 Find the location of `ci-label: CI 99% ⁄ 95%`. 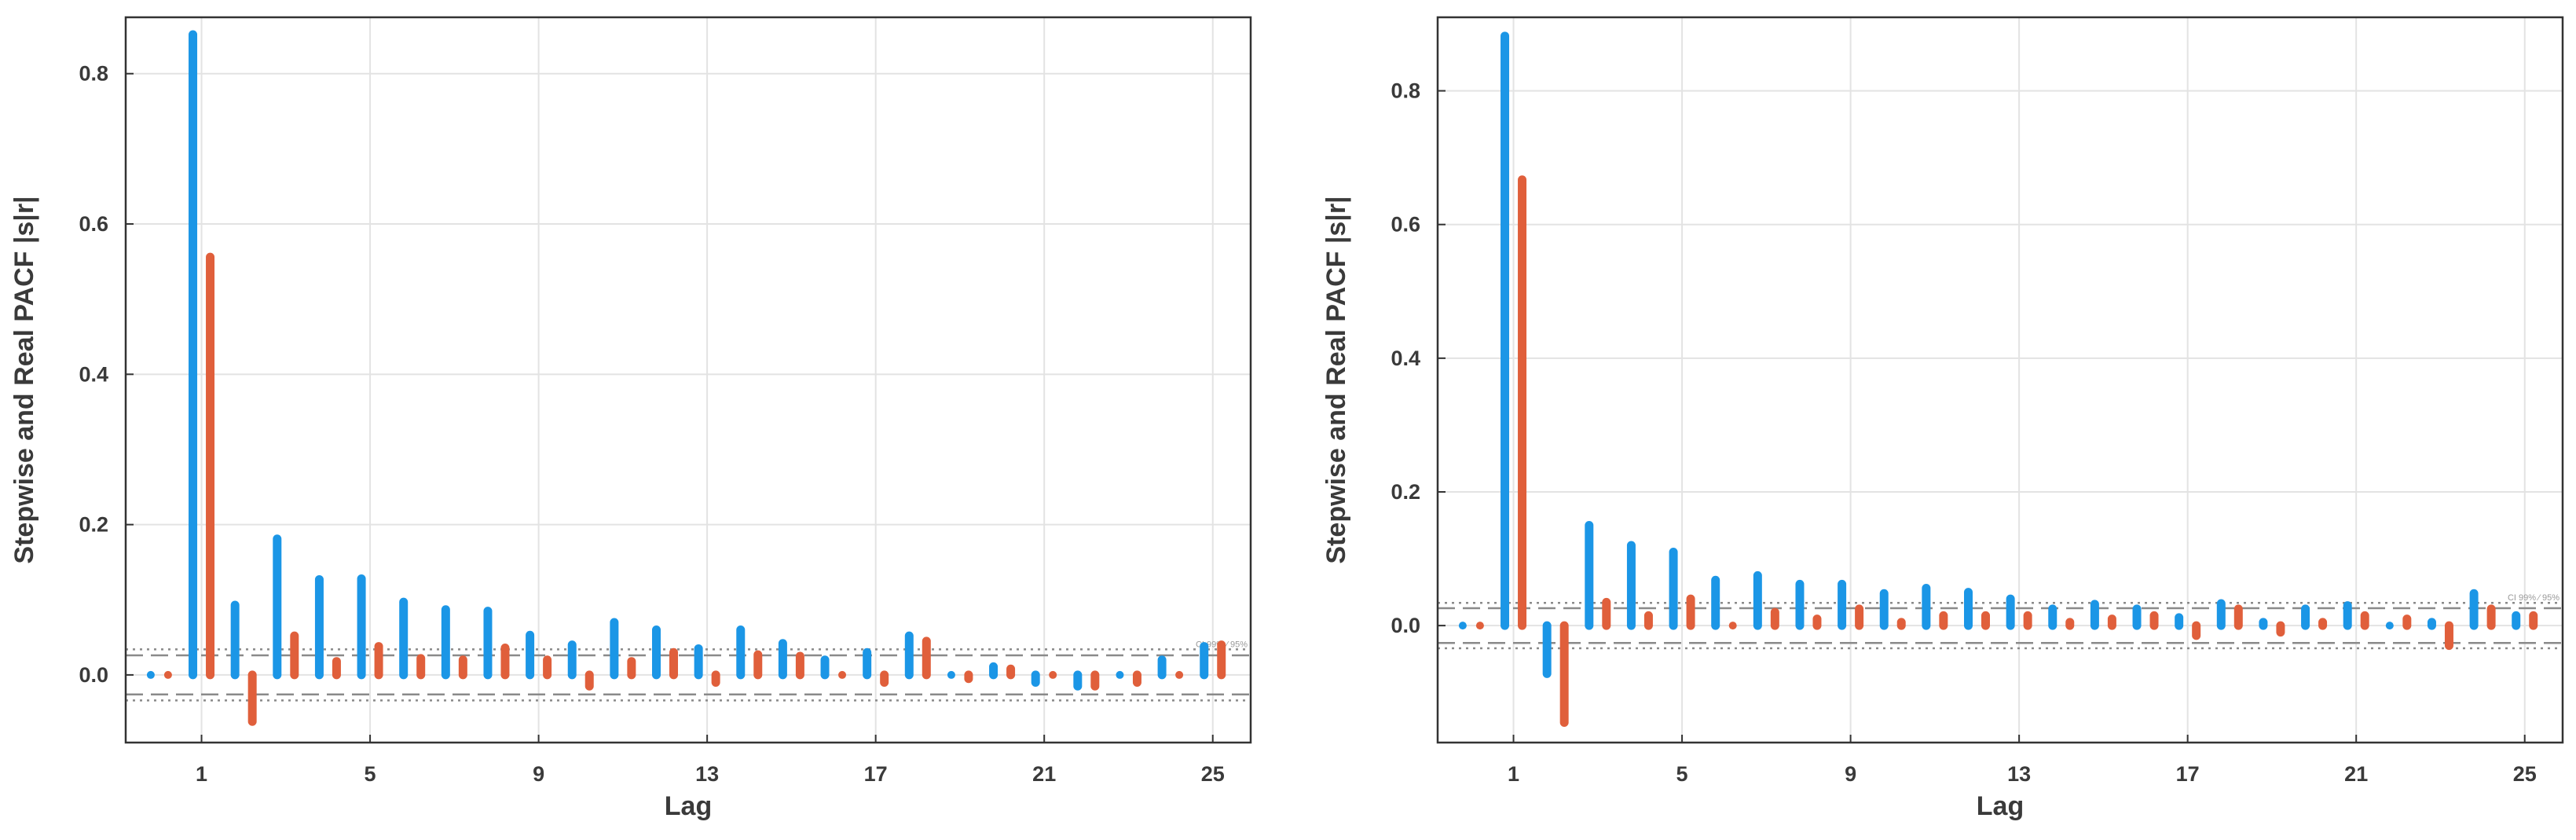

ci-label: CI 99% ⁄ 95% is located at coordinates (2534, 598).